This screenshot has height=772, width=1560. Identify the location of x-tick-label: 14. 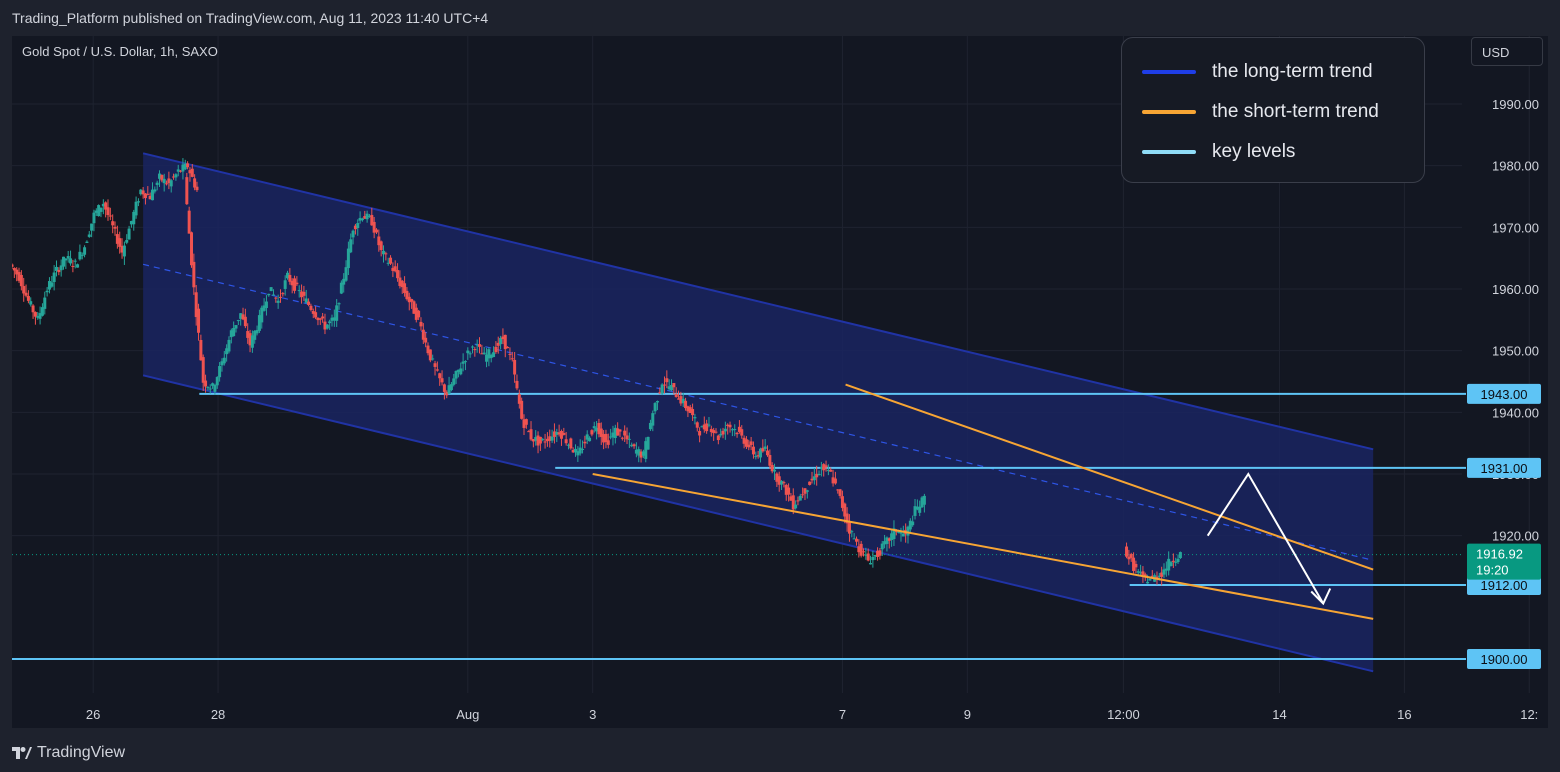
(1279, 714).